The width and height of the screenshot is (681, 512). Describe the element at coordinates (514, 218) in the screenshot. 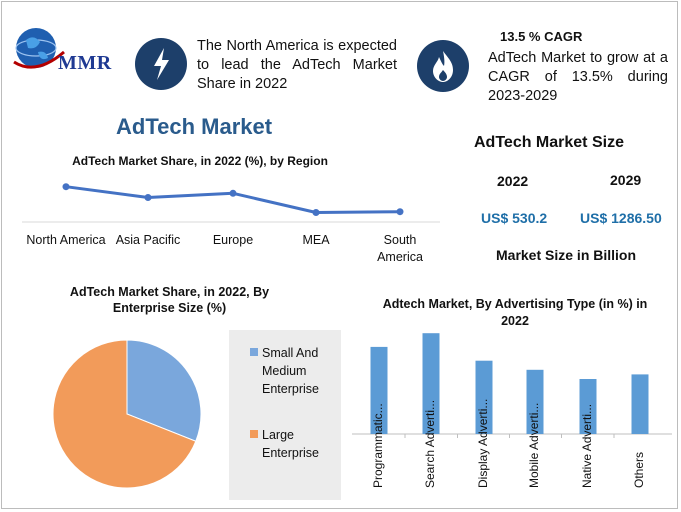

I see `value-2022: US$ 530.2` at that location.